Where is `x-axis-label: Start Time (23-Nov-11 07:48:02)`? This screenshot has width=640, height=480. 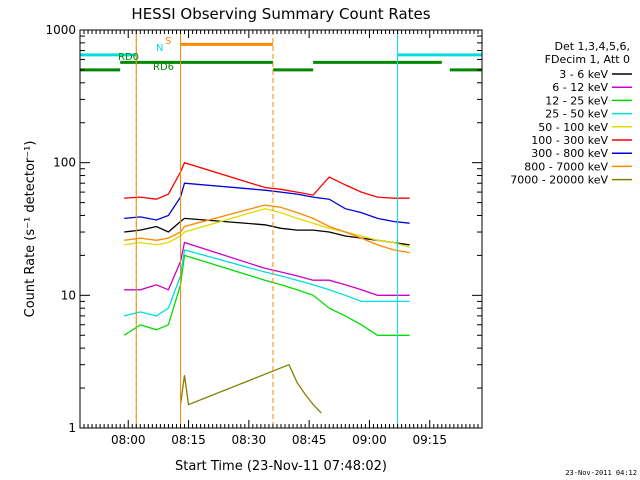 x-axis-label: Start Time (23-Nov-11 07:48:02) is located at coordinates (281, 466).